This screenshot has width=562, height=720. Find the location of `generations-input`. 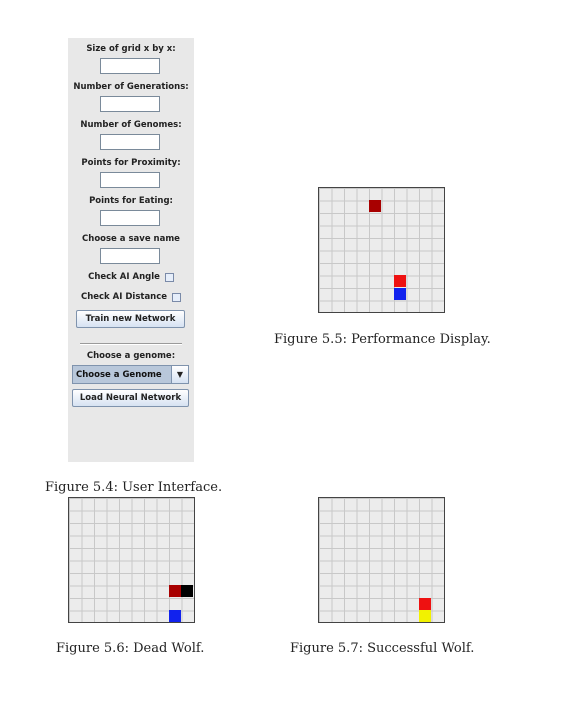

generations-input is located at coordinates (130, 104).